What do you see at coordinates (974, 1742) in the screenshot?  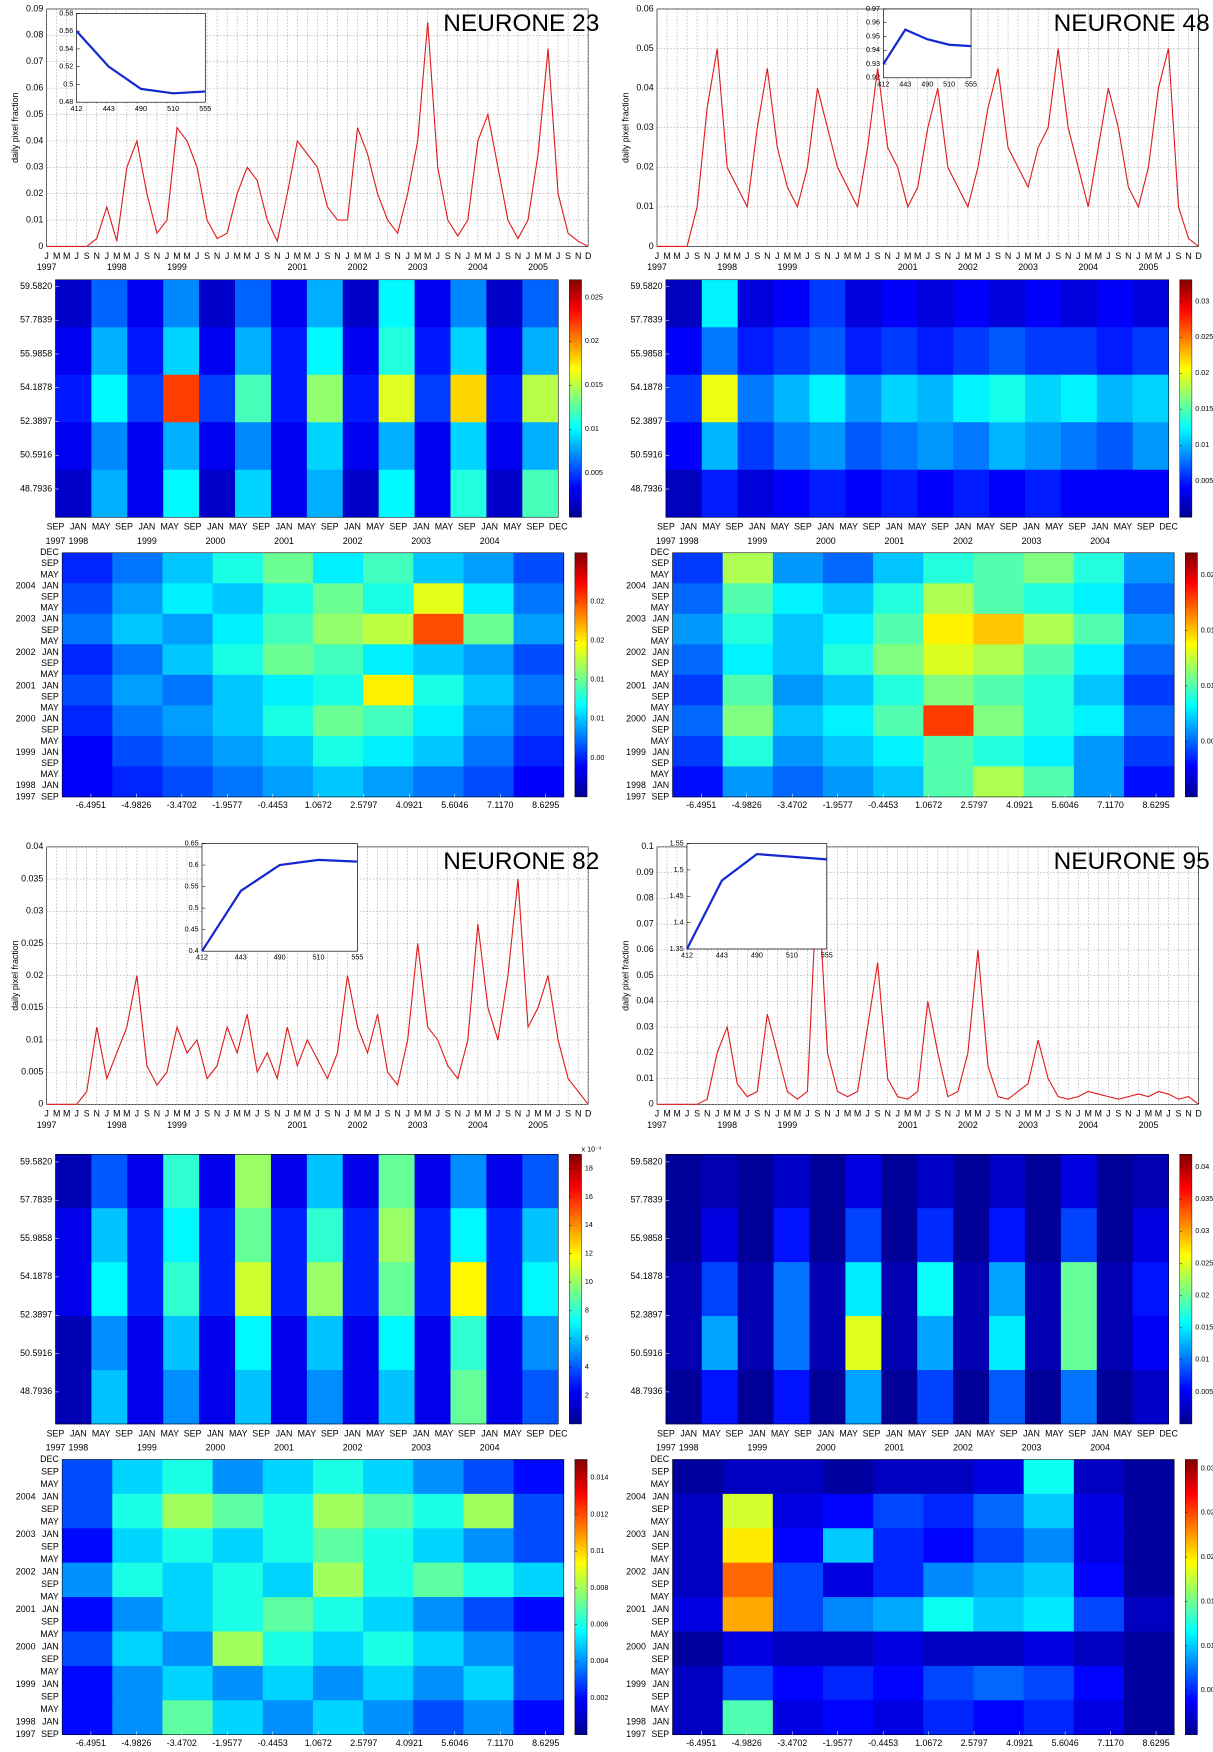 I see `x-tick-label: 2.5797` at bounding box center [974, 1742].